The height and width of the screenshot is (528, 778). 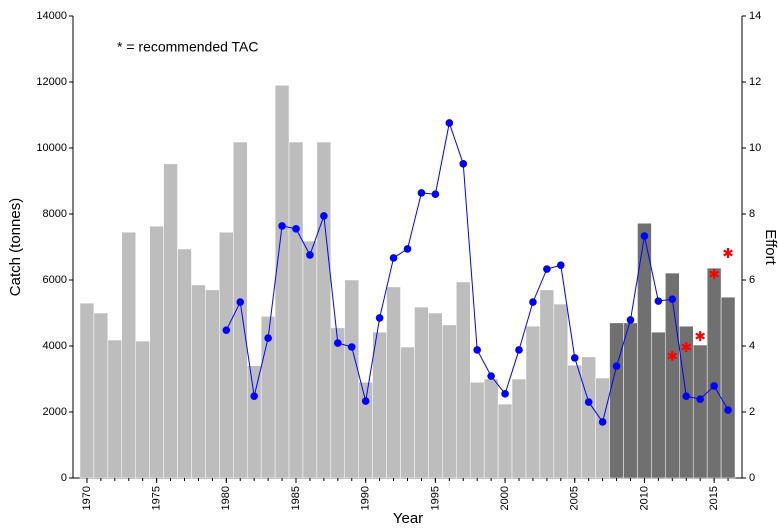 I want to click on annotation: * = recommended TAC, so click(x=188, y=47).